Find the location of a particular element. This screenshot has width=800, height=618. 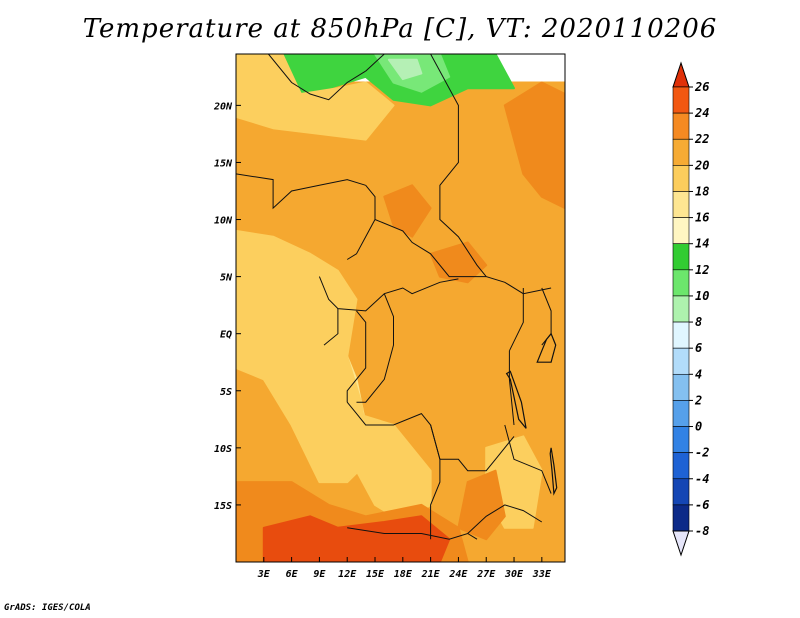

lon-tick-label: 21E is located at coordinates (431, 574).